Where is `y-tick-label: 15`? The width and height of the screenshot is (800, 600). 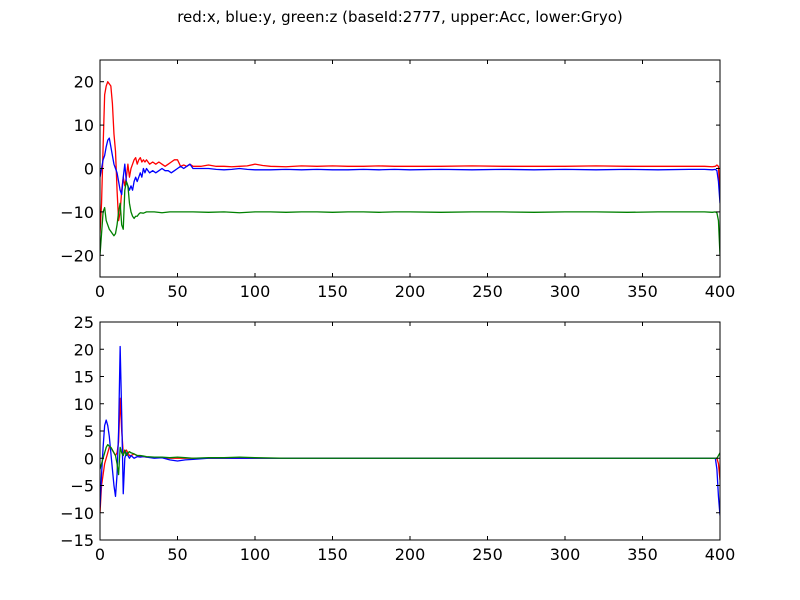 y-tick-label: 15 is located at coordinates (84, 377).